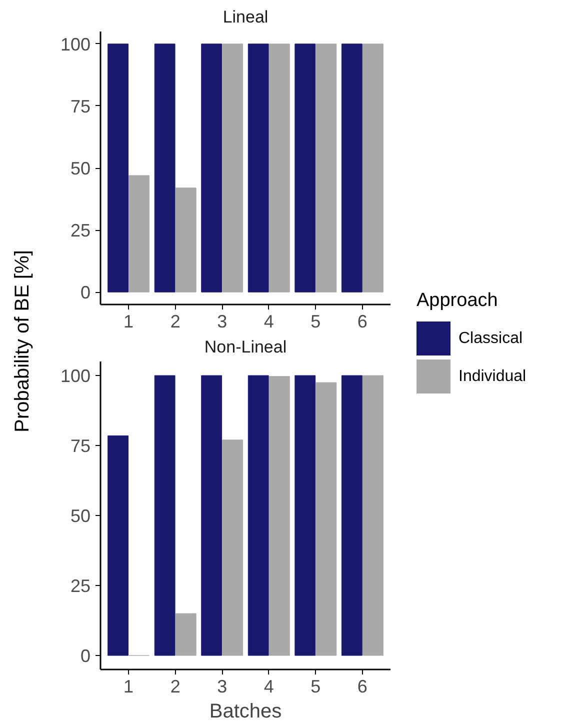 Image resolution: width=573 pixels, height=727 pixels. I want to click on chart-title: Lineal, so click(245, 17).